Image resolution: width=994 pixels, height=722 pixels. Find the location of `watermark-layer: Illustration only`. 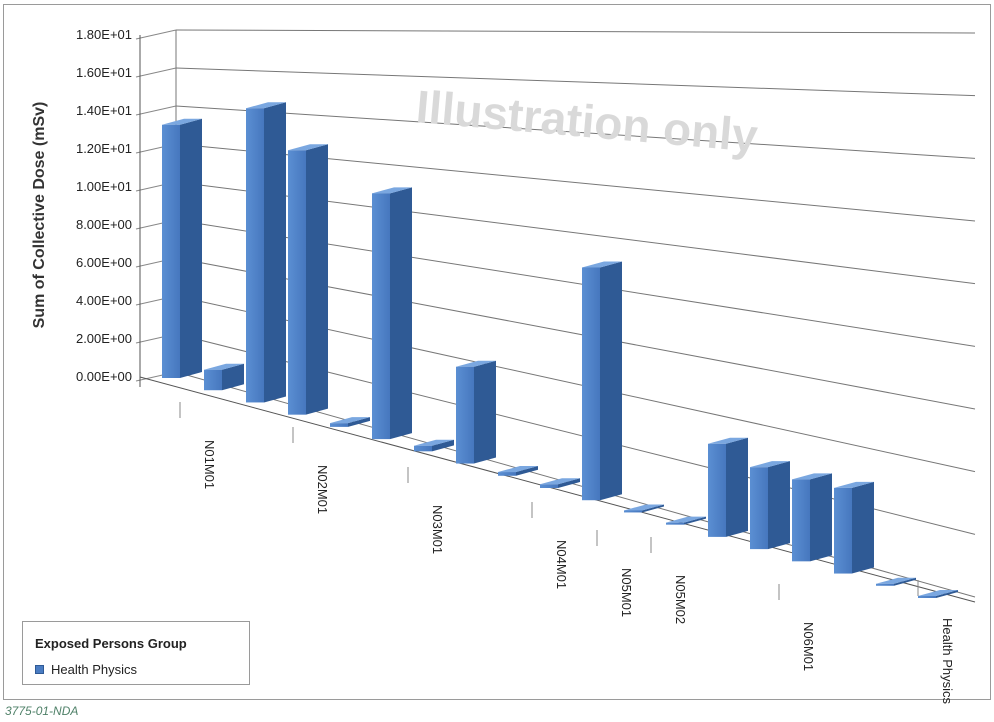

watermark-layer: Illustration only is located at coordinates (587, 121).